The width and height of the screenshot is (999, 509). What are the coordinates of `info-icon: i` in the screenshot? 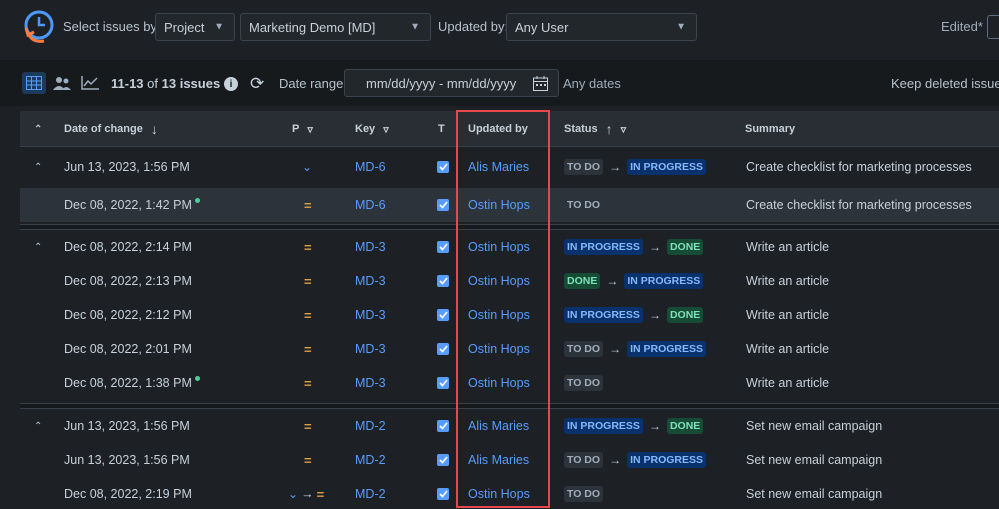 It's located at (231, 84).